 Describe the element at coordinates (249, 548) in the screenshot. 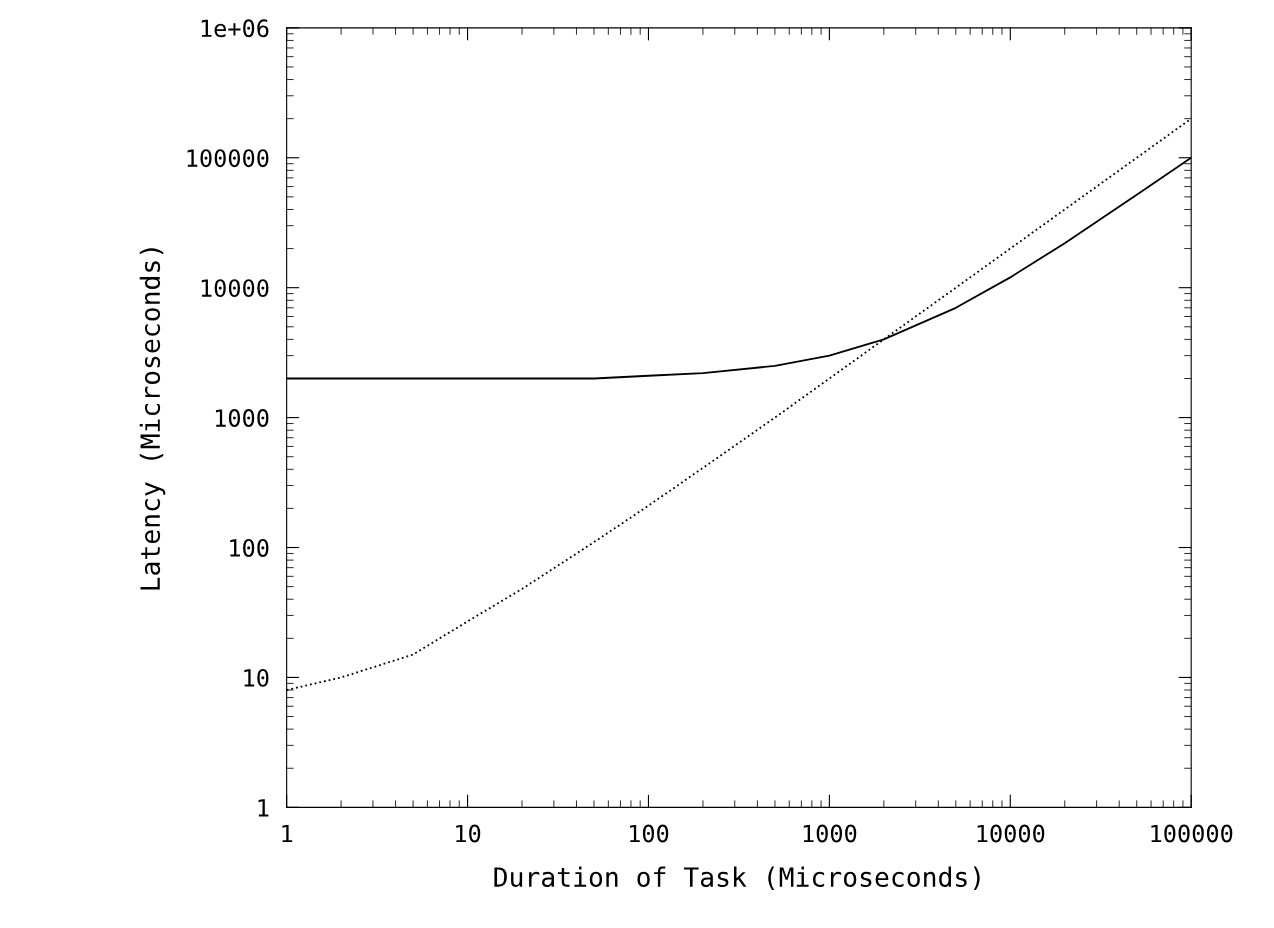

I see `y-tick-label: 100` at that location.